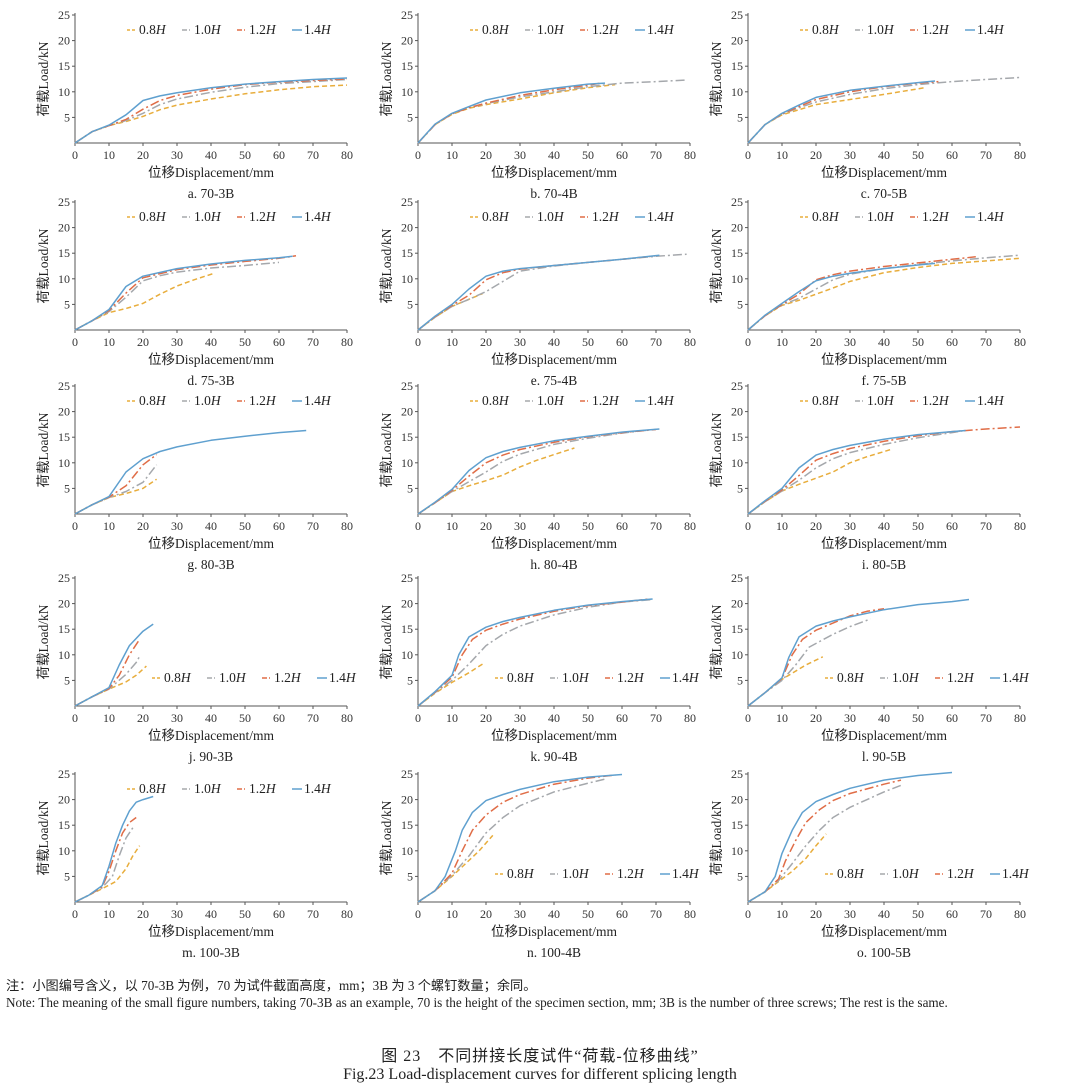 This screenshot has height=1091, width=1080. What do you see at coordinates (918, 155) in the screenshot?
I see `x-tick-label: 50` at bounding box center [918, 155].